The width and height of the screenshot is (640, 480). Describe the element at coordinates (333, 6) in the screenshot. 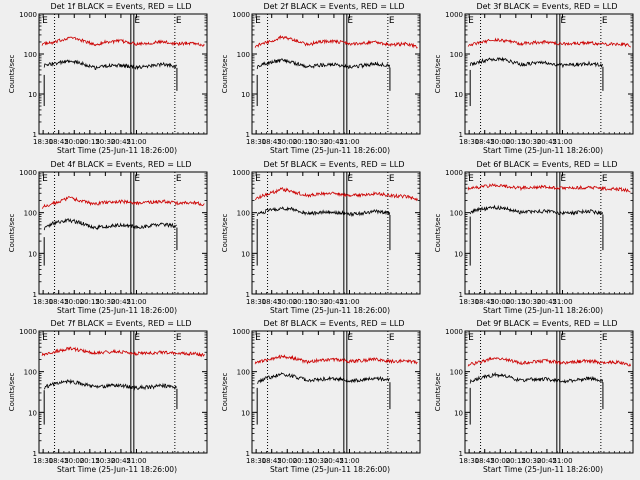

I see `panel-title: Det 2f BLACK = Events, RED = LLD` at that location.